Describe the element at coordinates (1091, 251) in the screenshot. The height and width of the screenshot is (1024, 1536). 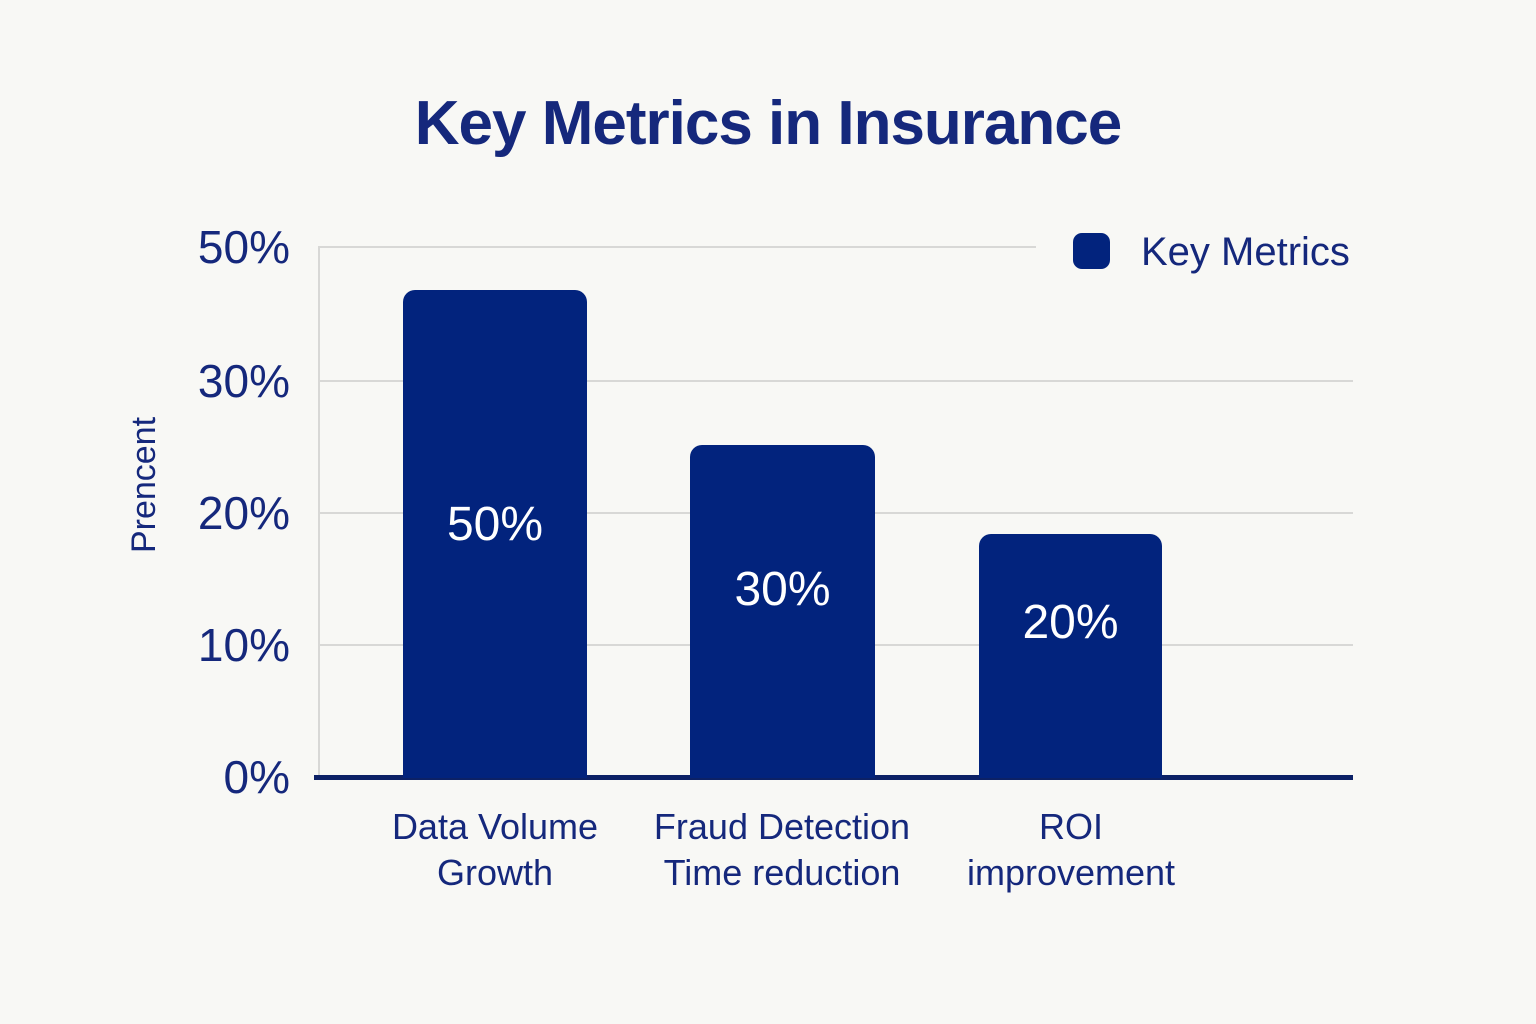
I see `legend-swatch` at that location.